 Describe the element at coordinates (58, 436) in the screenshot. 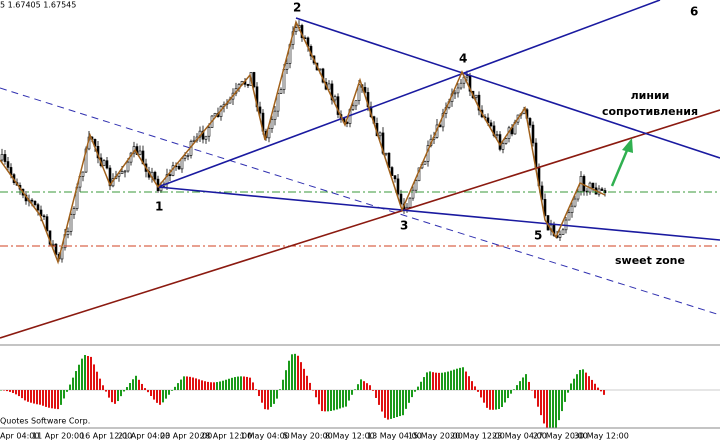

I see `x-tick-label: 11 Apr 20:00` at that location.